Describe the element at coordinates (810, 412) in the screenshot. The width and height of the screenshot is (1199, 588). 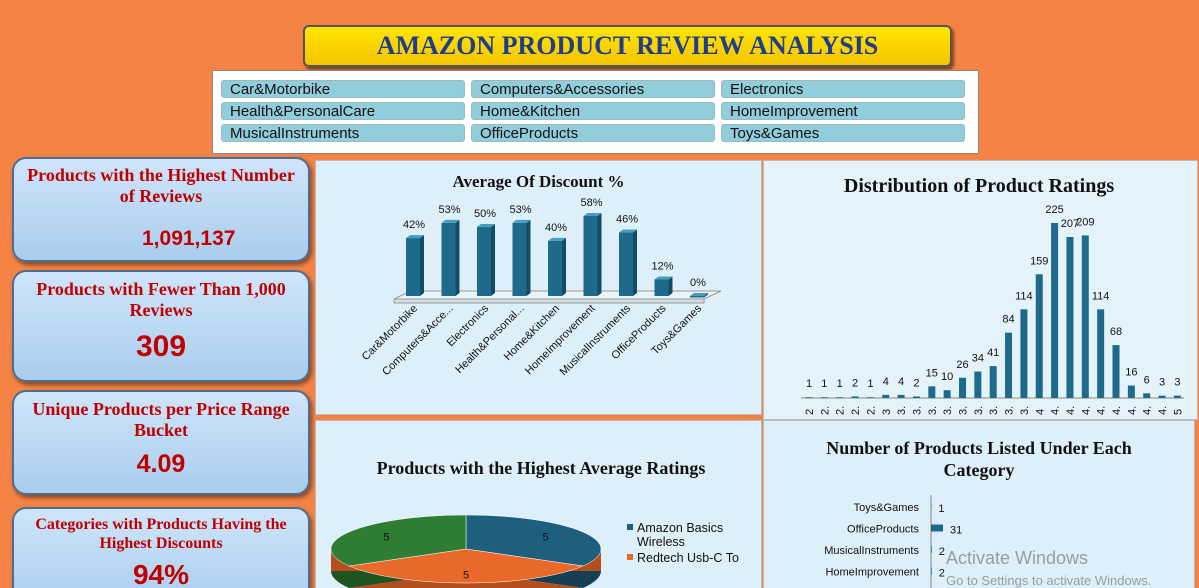
I see `x-tick-label: 2` at that location.